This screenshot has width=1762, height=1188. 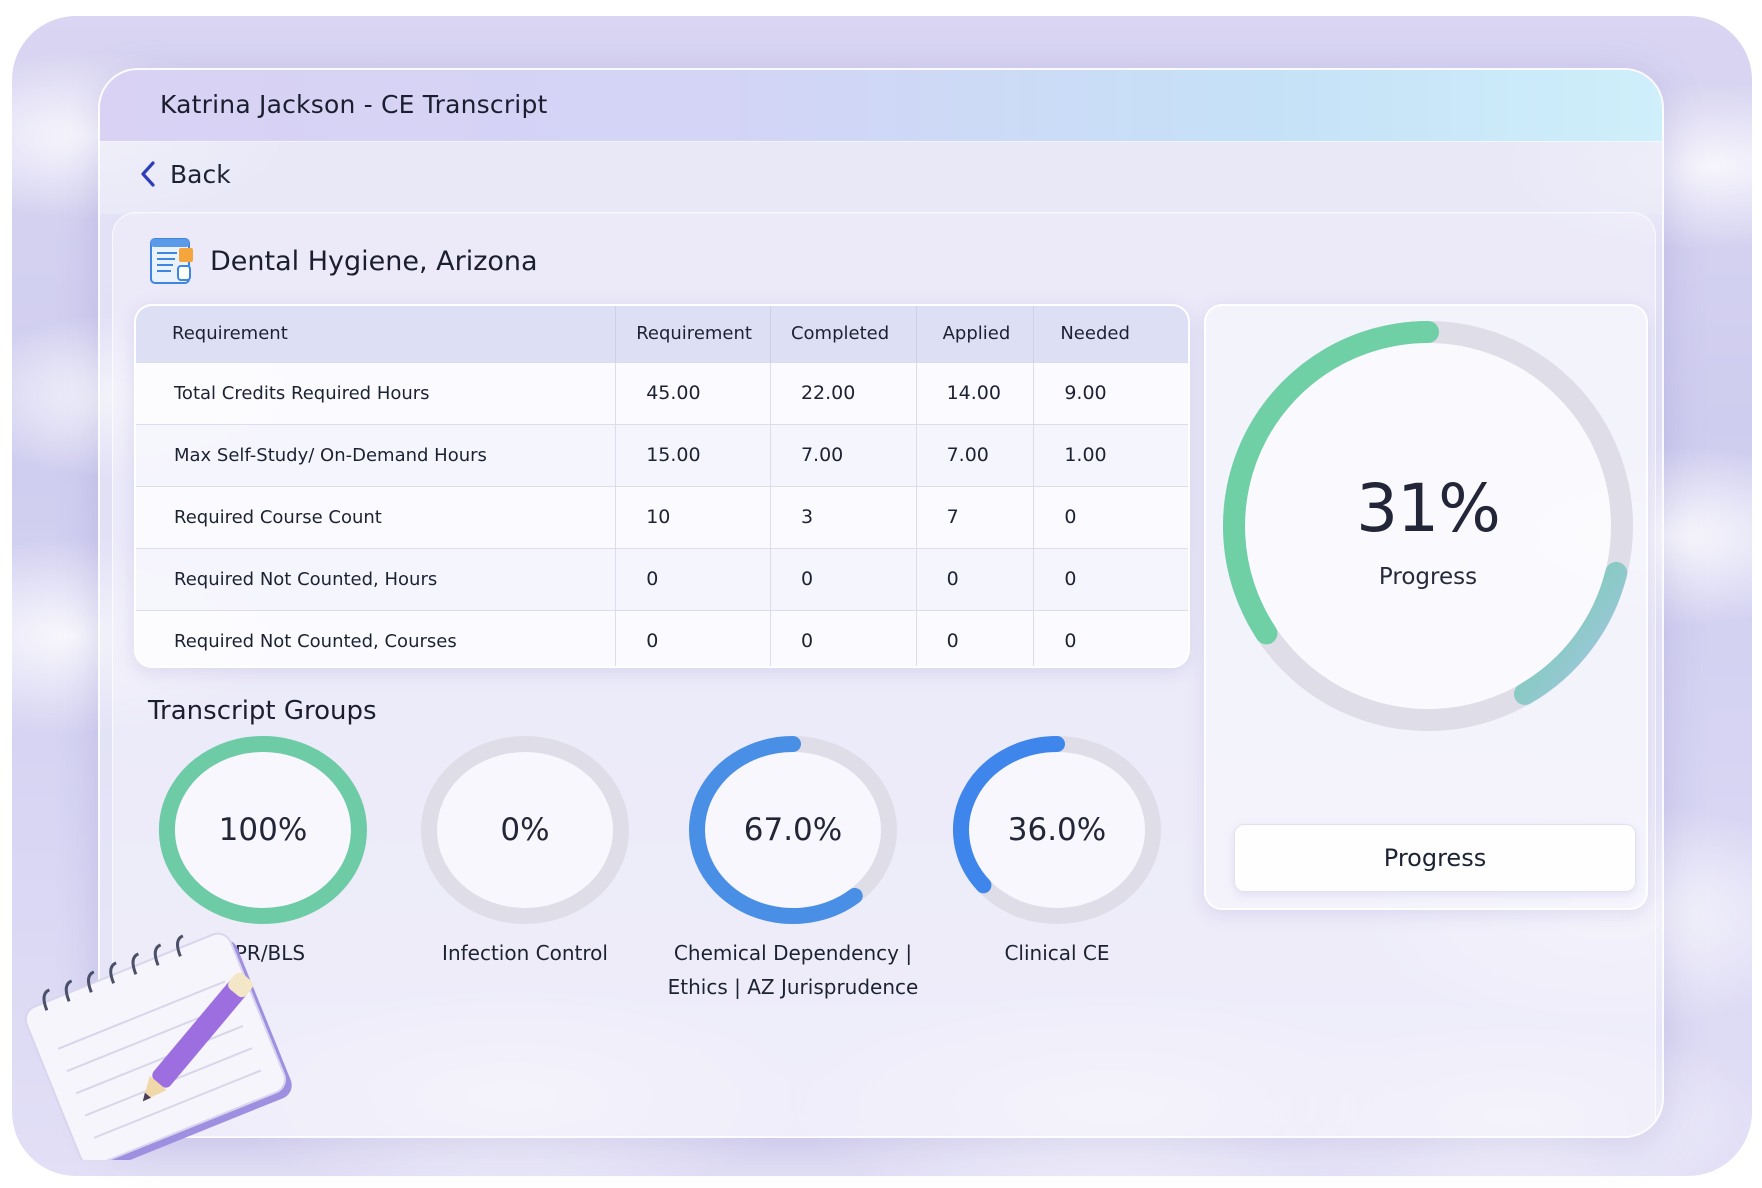 I want to click on group-cpr-bls: 100% CPR/BLS, so click(x=263, y=871).